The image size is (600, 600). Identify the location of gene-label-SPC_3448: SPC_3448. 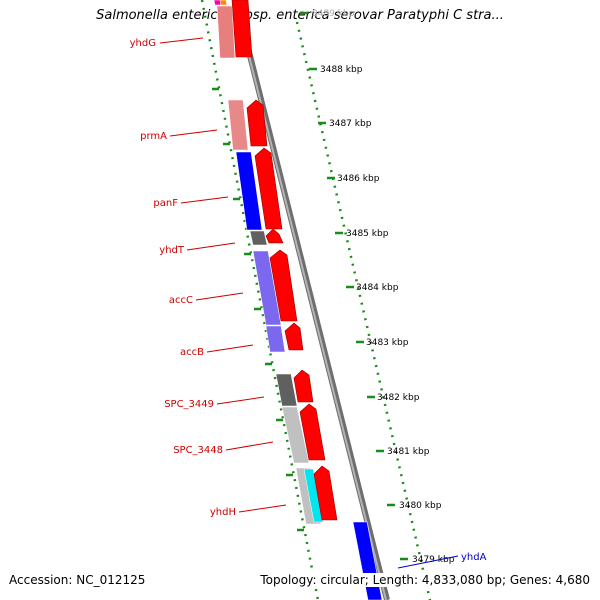
(198, 450).